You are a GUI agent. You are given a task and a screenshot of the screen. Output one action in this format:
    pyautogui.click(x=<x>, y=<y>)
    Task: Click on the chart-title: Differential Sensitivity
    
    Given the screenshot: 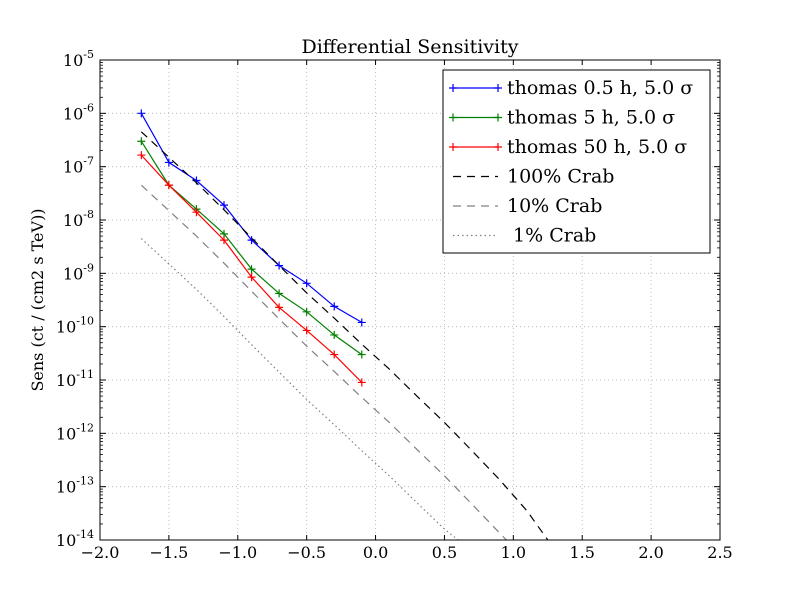 What is the action you would take?
    pyautogui.click(x=410, y=47)
    